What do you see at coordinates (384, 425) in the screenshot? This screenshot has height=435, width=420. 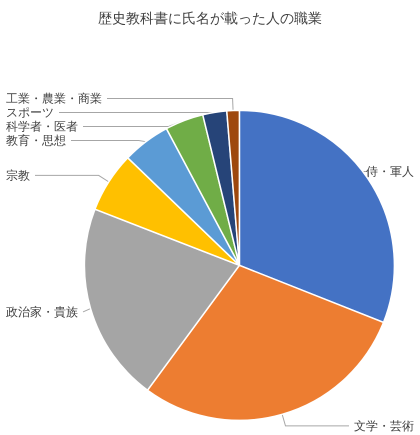 I see `slice-label: 文学・芸術` at bounding box center [384, 425].